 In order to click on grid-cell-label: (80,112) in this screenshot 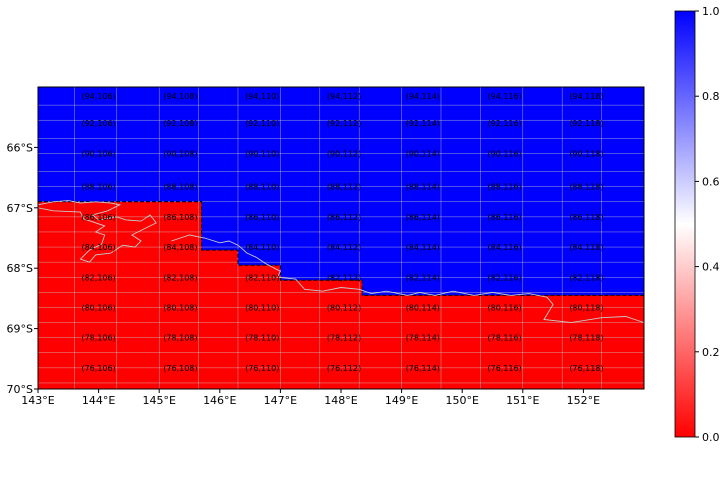, I will do `click(344, 307)`.